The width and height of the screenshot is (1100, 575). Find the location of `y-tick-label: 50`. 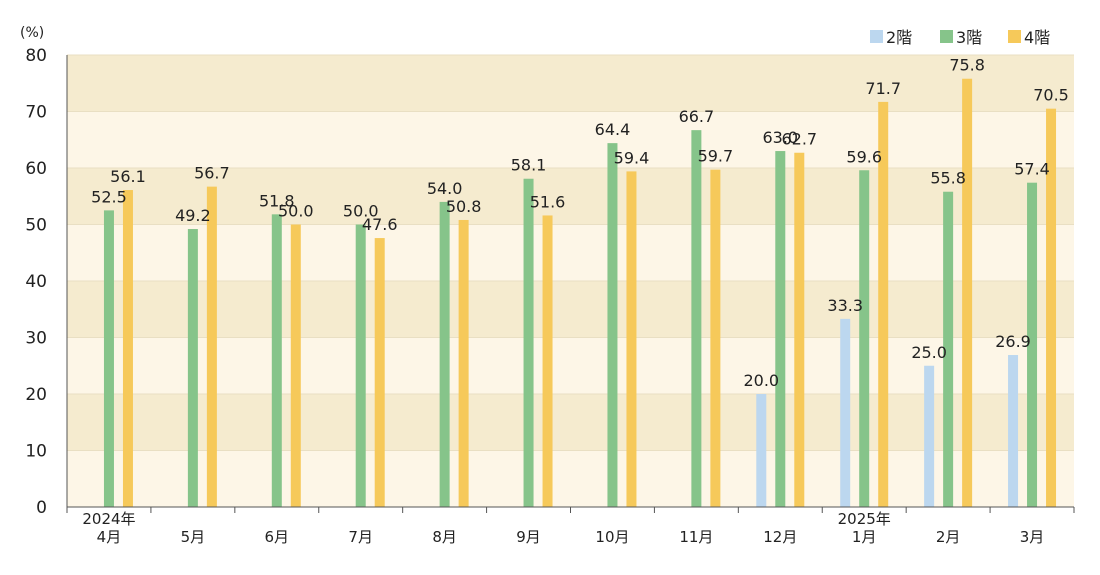

y-tick-label: 50 is located at coordinates (36, 226).